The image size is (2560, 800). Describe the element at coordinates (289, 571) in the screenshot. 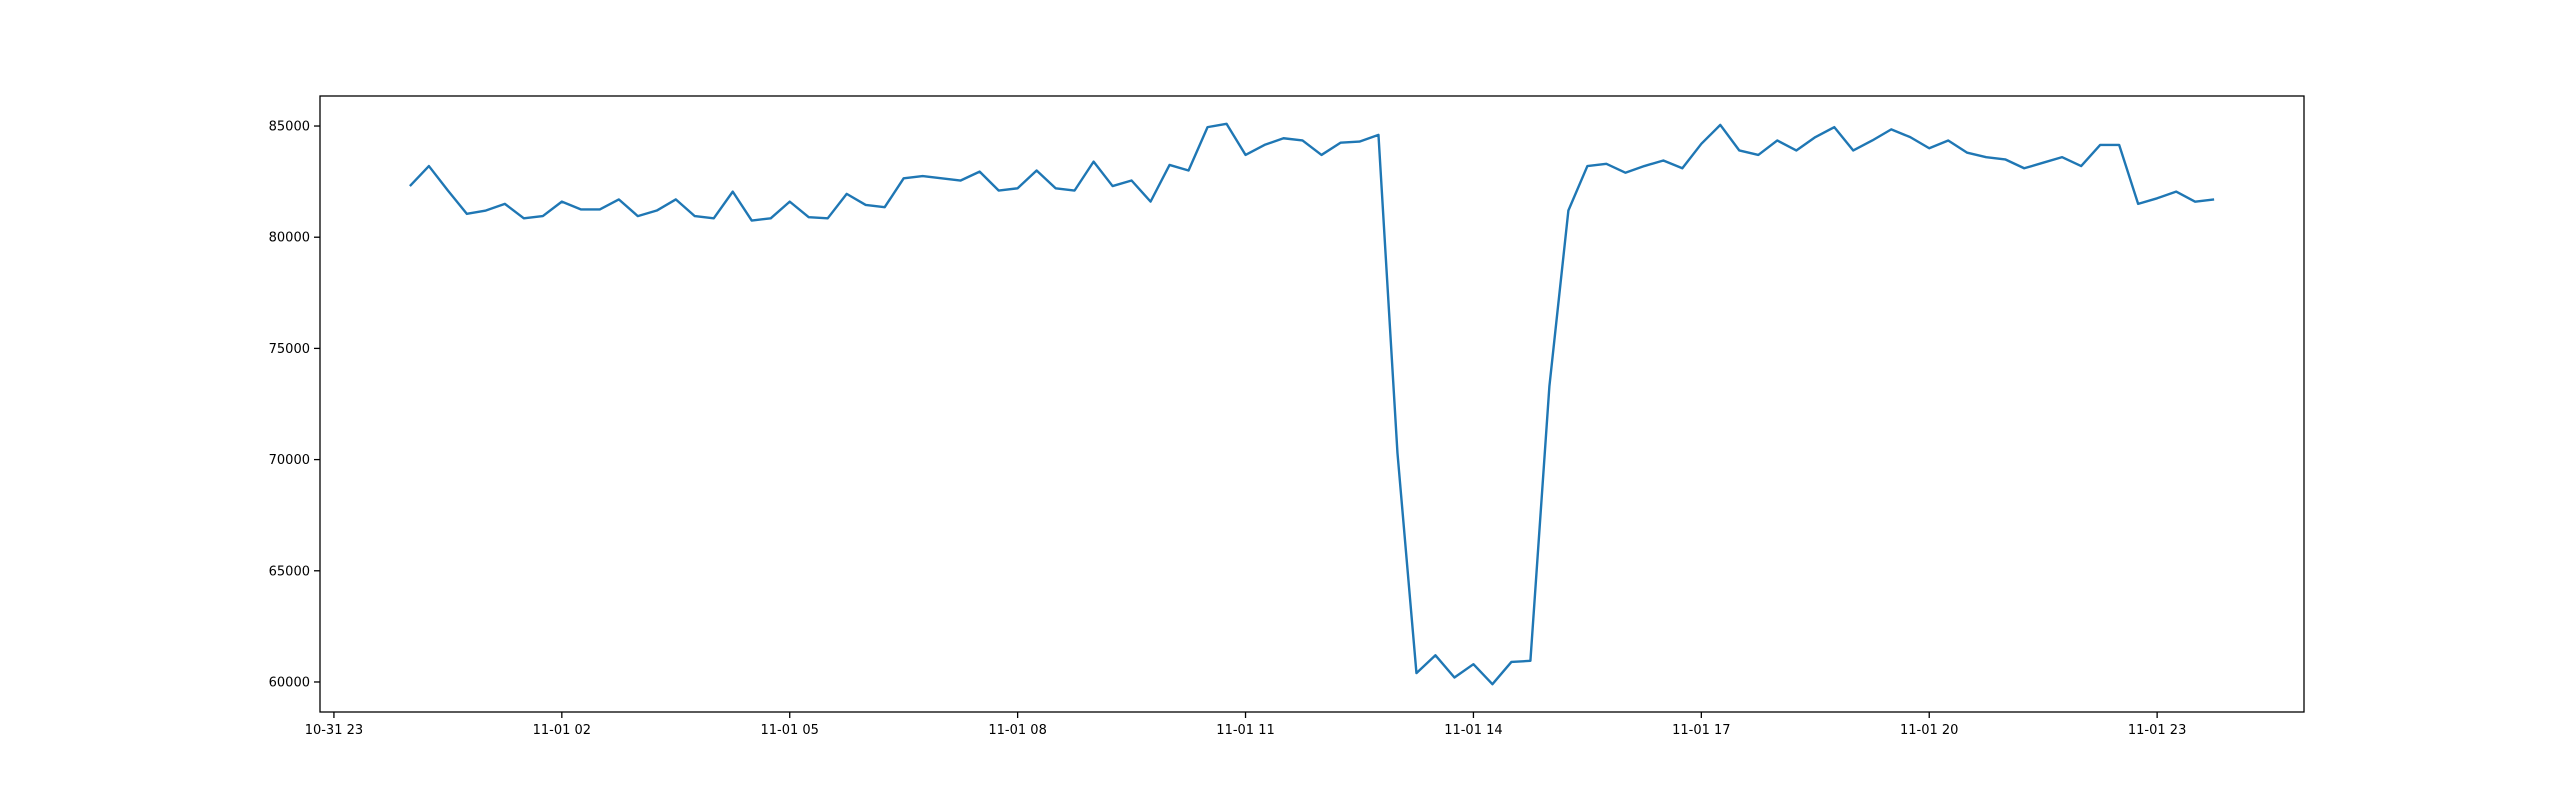

I see `y-tick-label: 65000` at that location.